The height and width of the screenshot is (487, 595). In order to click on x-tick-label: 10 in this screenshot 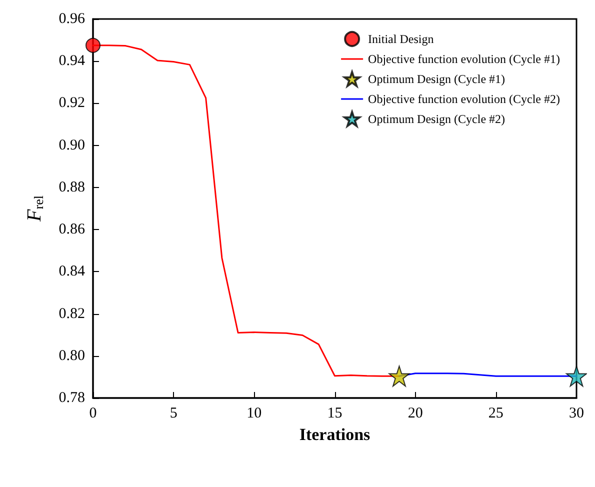, I will do `click(254, 414)`.